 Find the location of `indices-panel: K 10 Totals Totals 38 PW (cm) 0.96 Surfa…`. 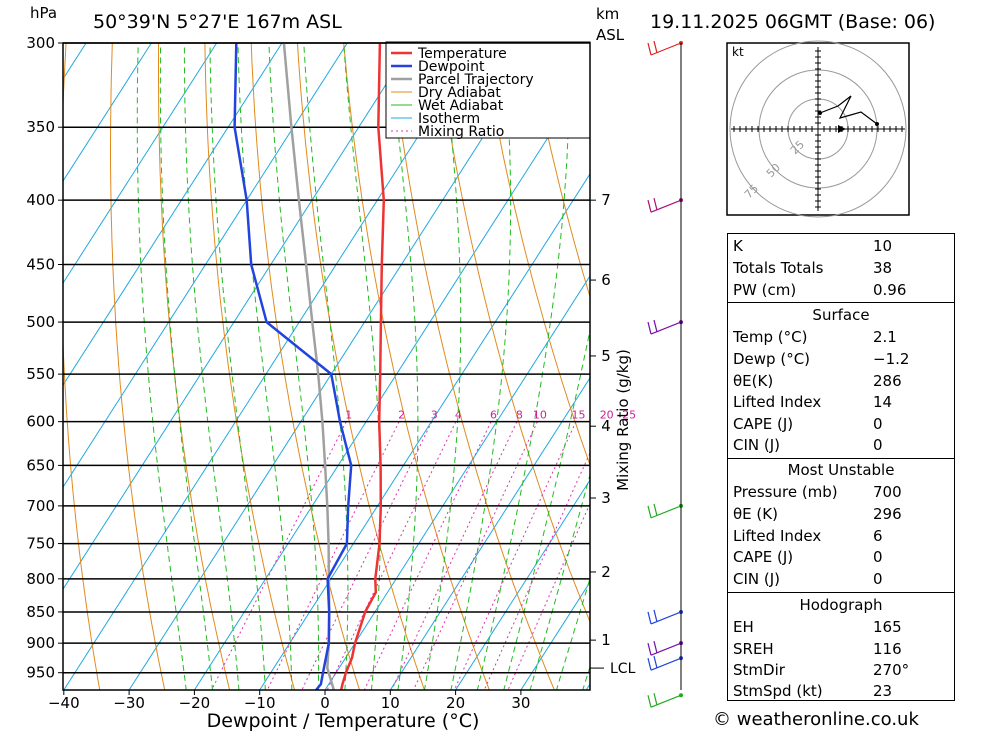

indices-panel: K 10 Totals Totals 38 PW (cm) 0.96 Surfa… is located at coordinates (841, 467).